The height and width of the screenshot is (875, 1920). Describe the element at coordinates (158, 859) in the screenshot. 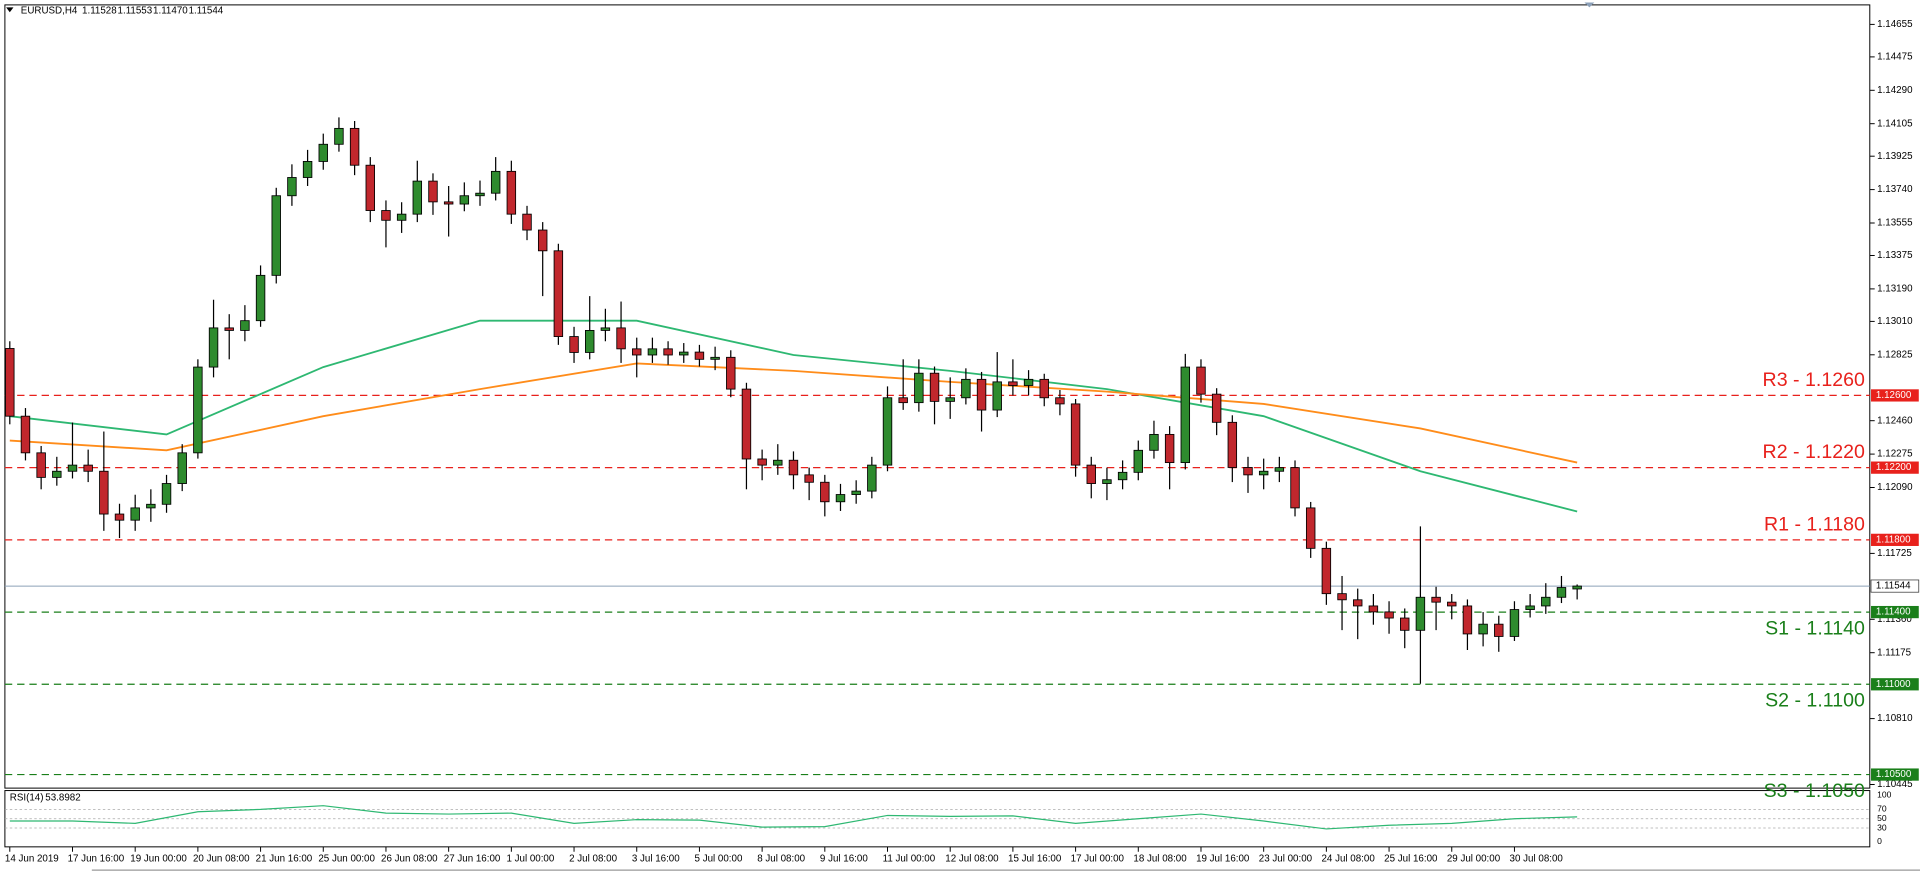

I see `x-tick-label: 19 Jun 00:00` at that location.